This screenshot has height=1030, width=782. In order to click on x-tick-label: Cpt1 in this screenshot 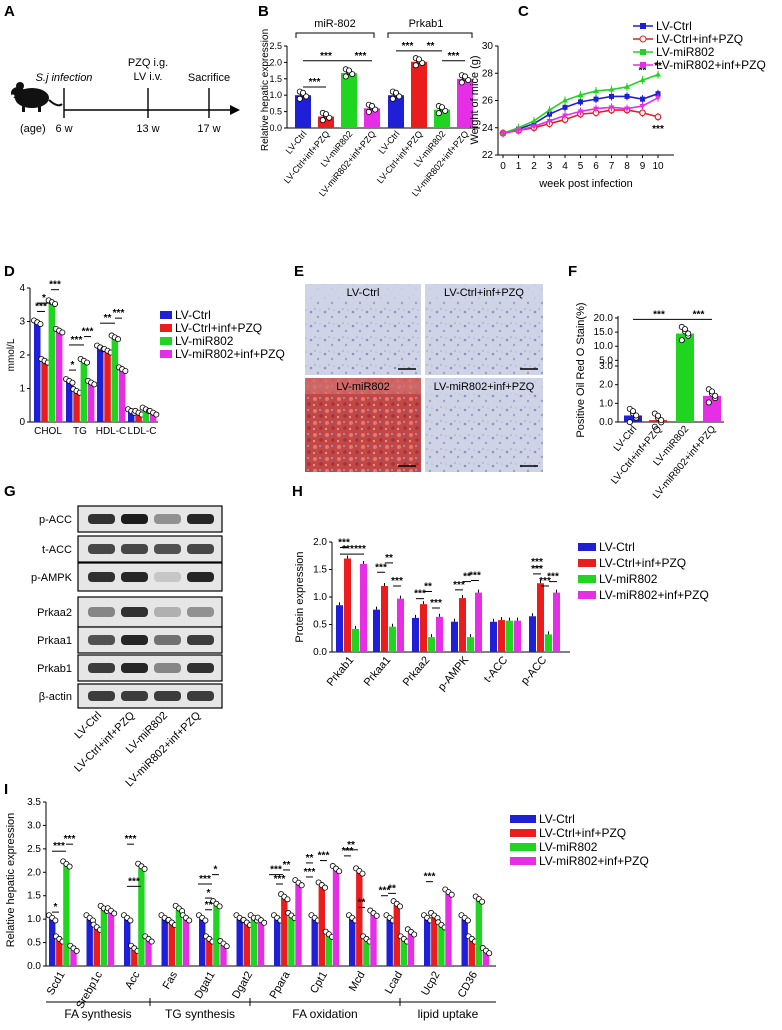, I will do `click(319, 983)`.